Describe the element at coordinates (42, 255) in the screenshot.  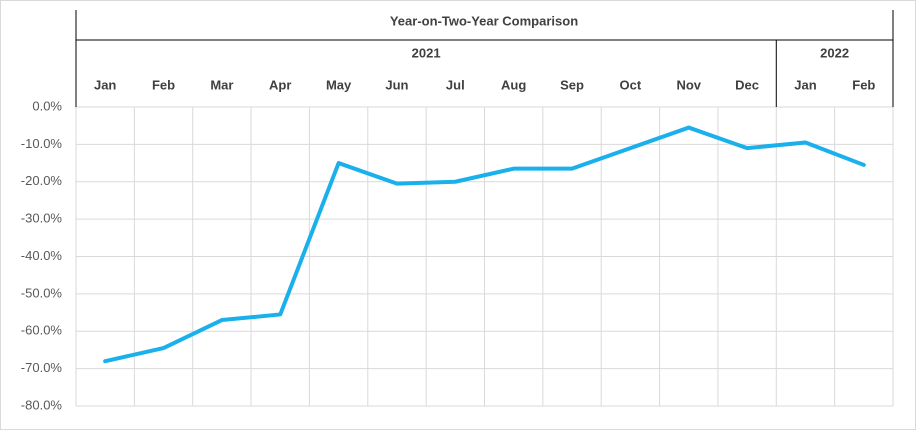
I see `y-tick-label: -40.0%` at that location.